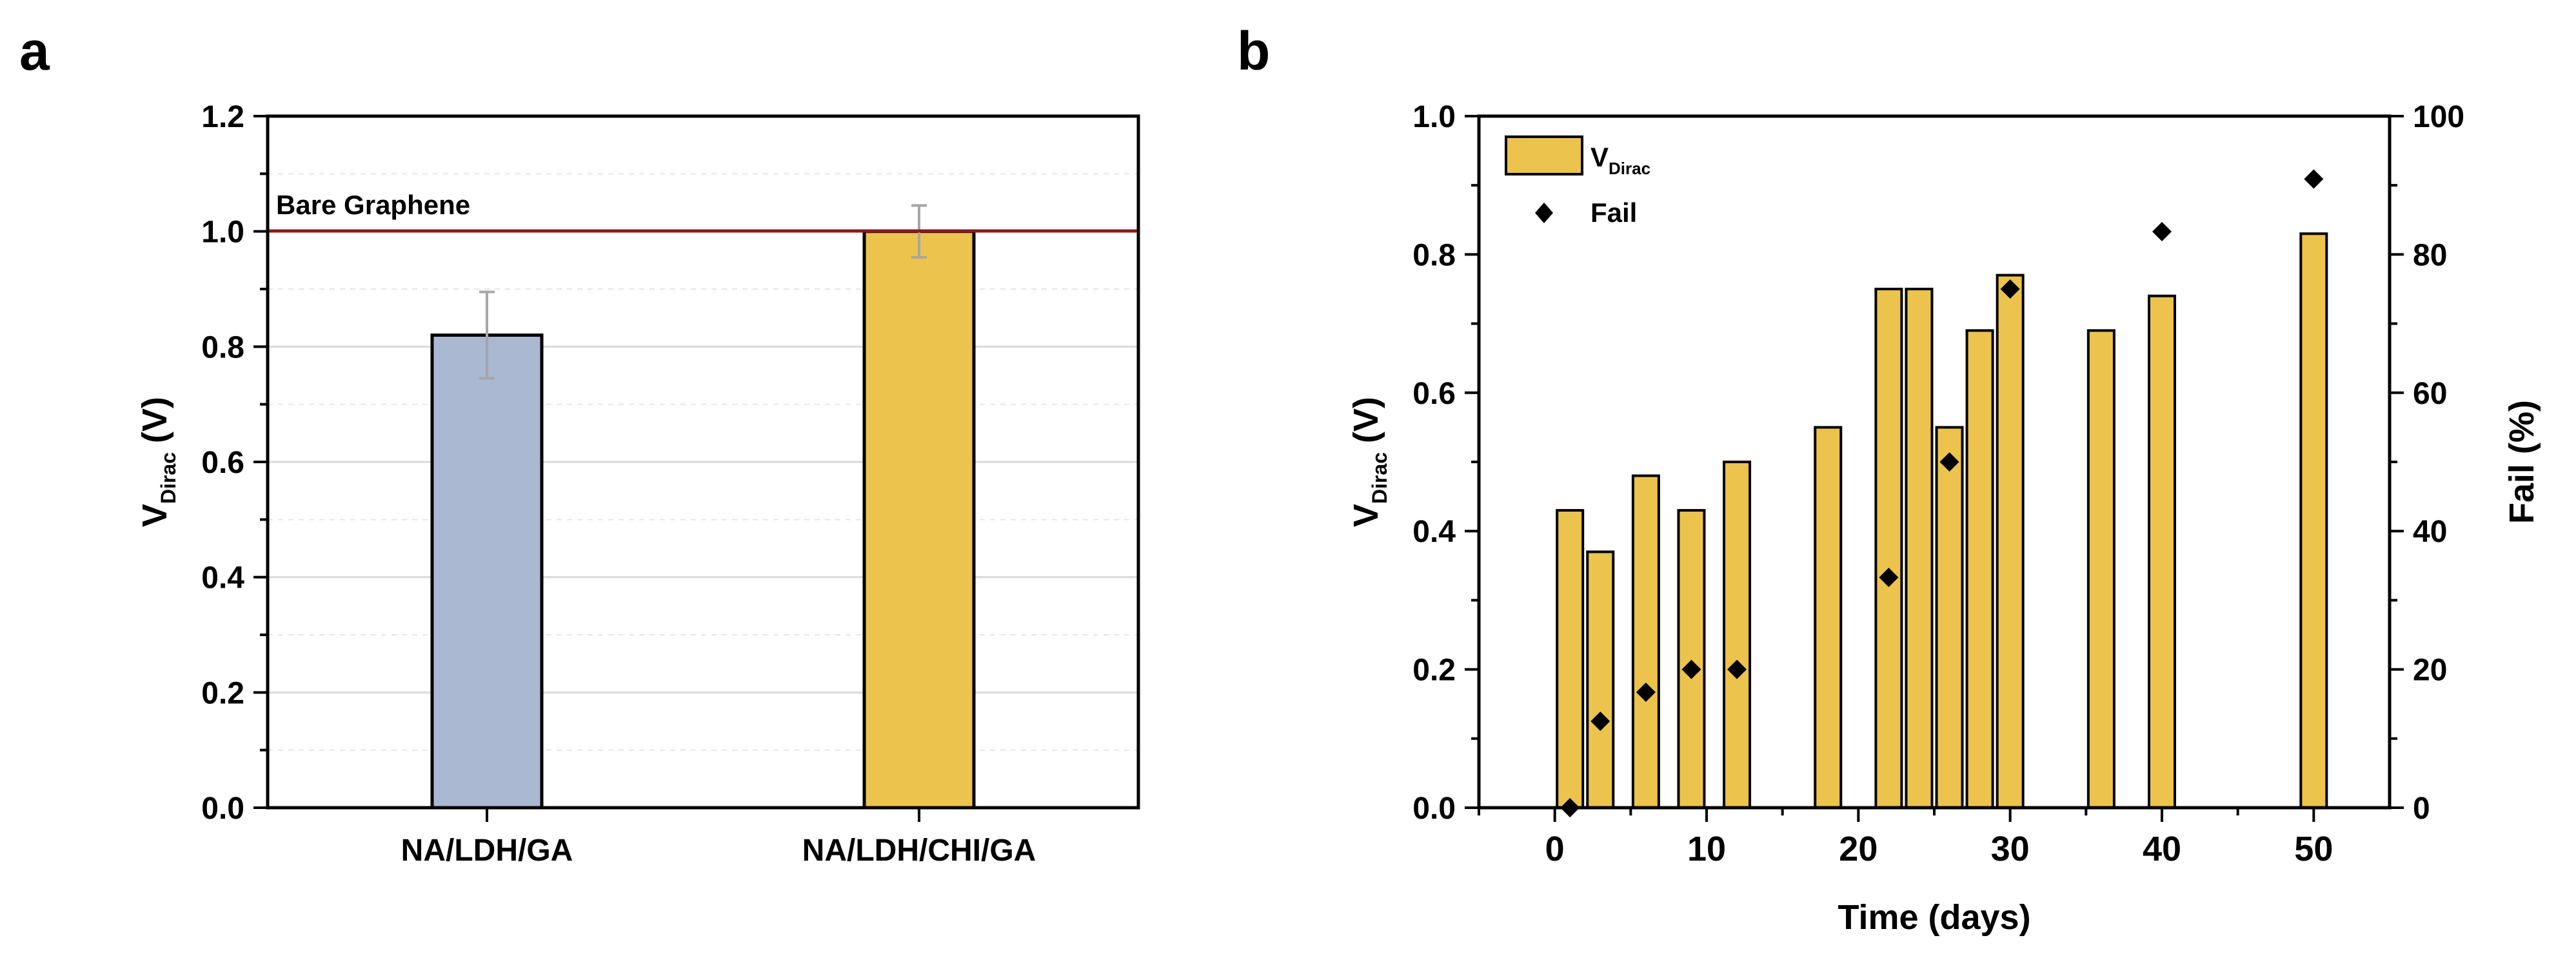  I want to click on legend-vdirac-main: V, so click(1600, 157).